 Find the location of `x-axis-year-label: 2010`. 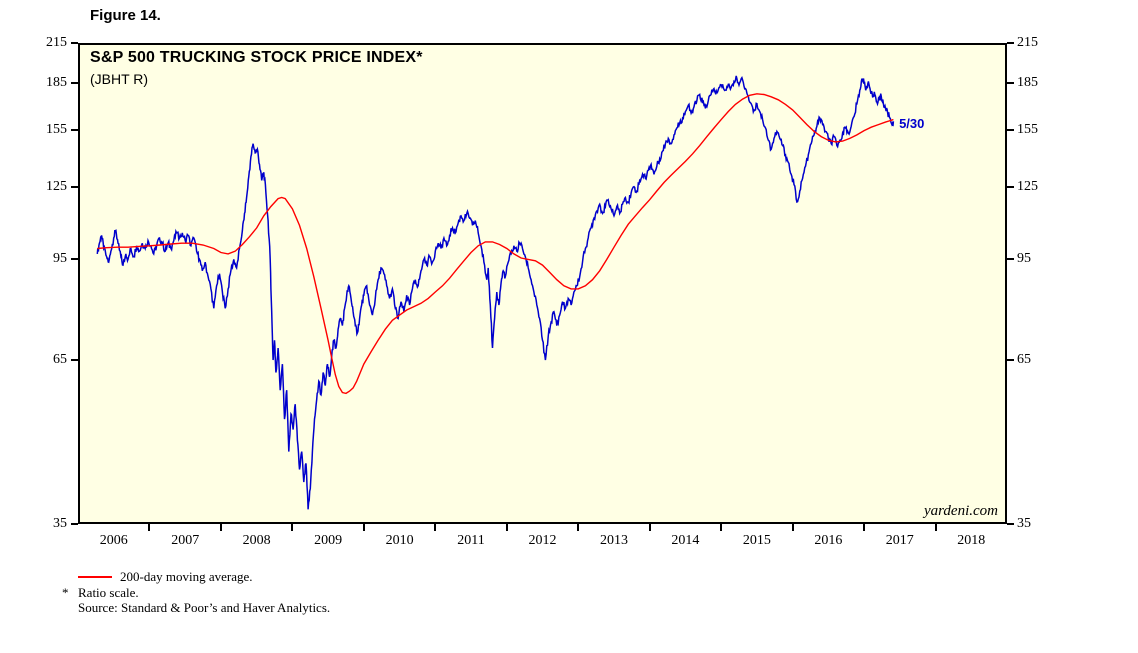

x-axis-year-label: 2010 is located at coordinates (399, 540).